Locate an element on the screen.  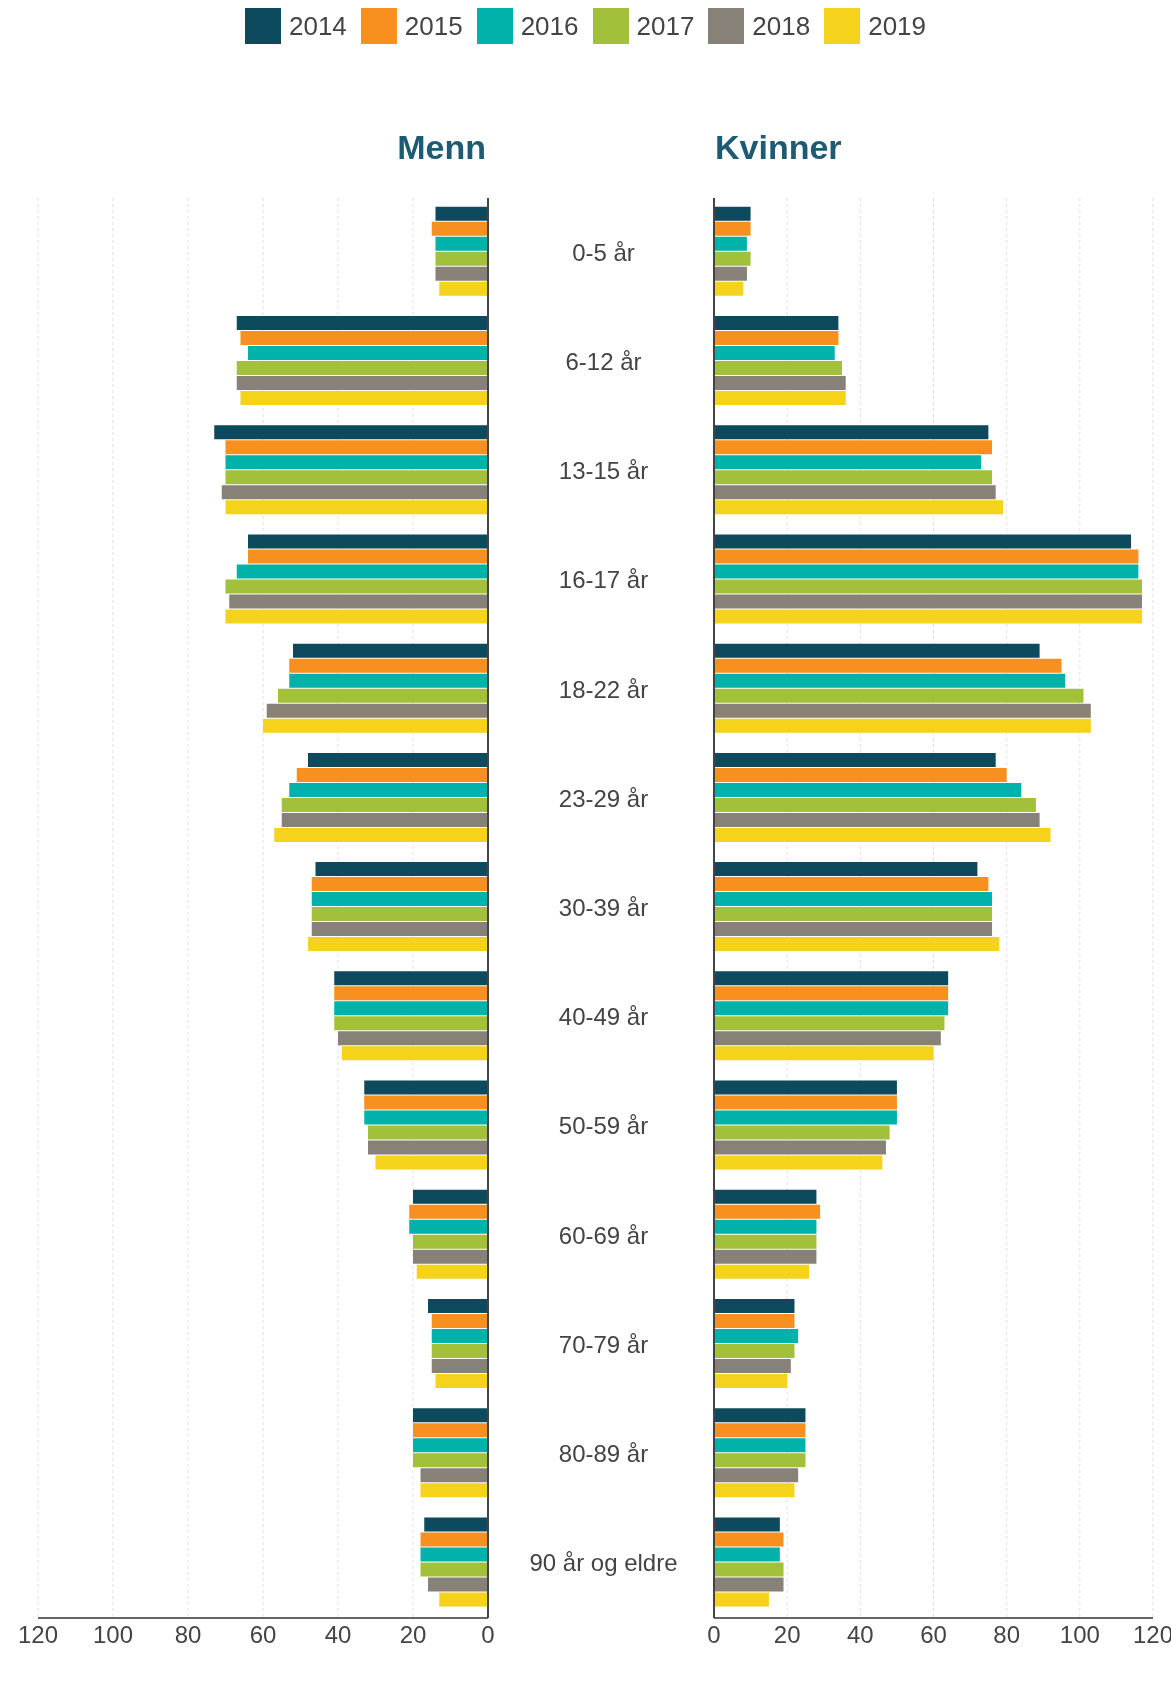
legend-label: 2016 is located at coordinates (549, 26).